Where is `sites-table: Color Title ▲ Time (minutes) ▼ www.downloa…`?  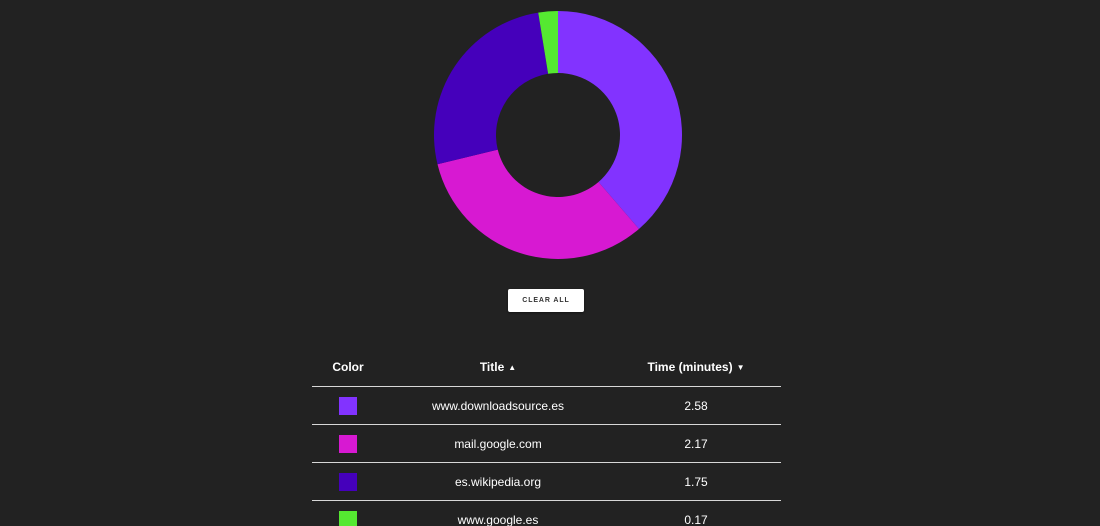
sites-table: Color Title ▲ Time (minutes) ▼ www.downloa… is located at coordinates (546, 437).